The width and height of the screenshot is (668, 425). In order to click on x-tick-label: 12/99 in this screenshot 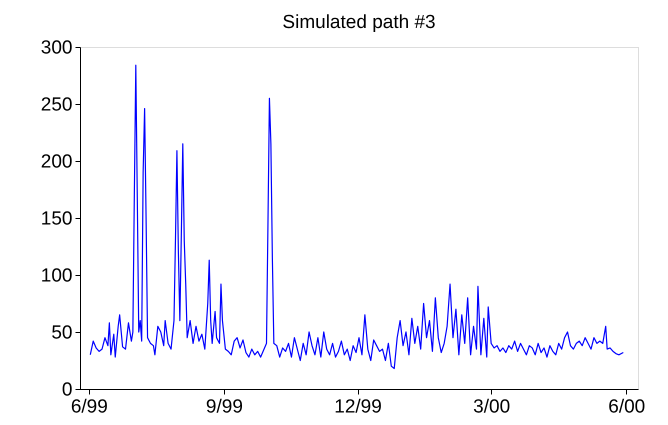, I will do `click(358, 407)`.